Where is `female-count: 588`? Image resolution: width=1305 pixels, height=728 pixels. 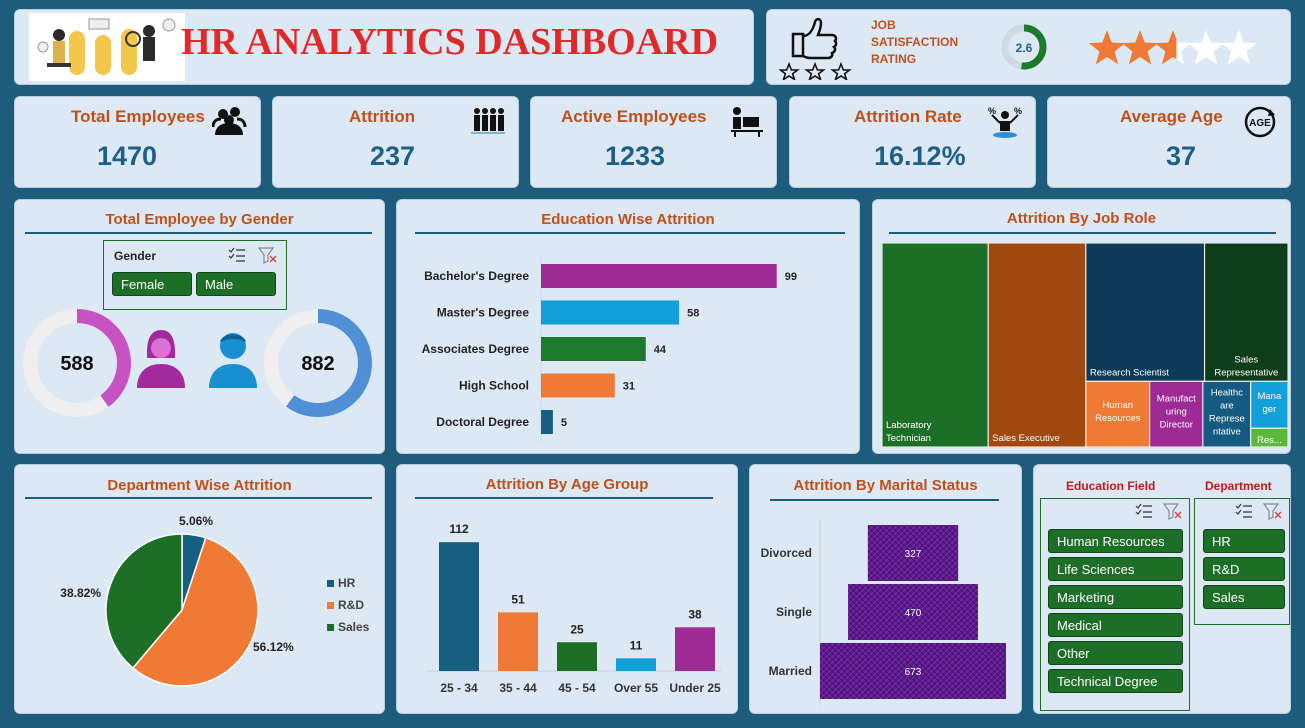 female-count: 588 is located at coordinates (76, 364).